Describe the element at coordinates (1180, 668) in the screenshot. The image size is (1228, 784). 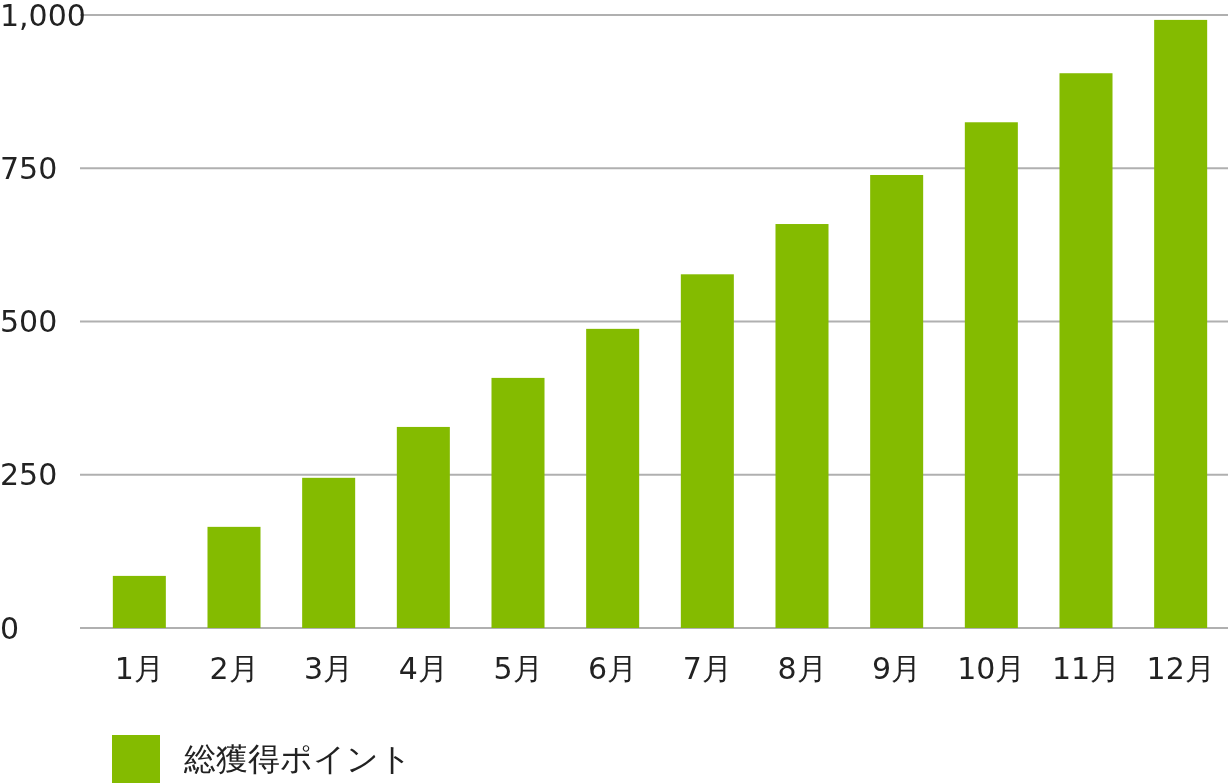
I see `x-tick-label: 12月` at that location.